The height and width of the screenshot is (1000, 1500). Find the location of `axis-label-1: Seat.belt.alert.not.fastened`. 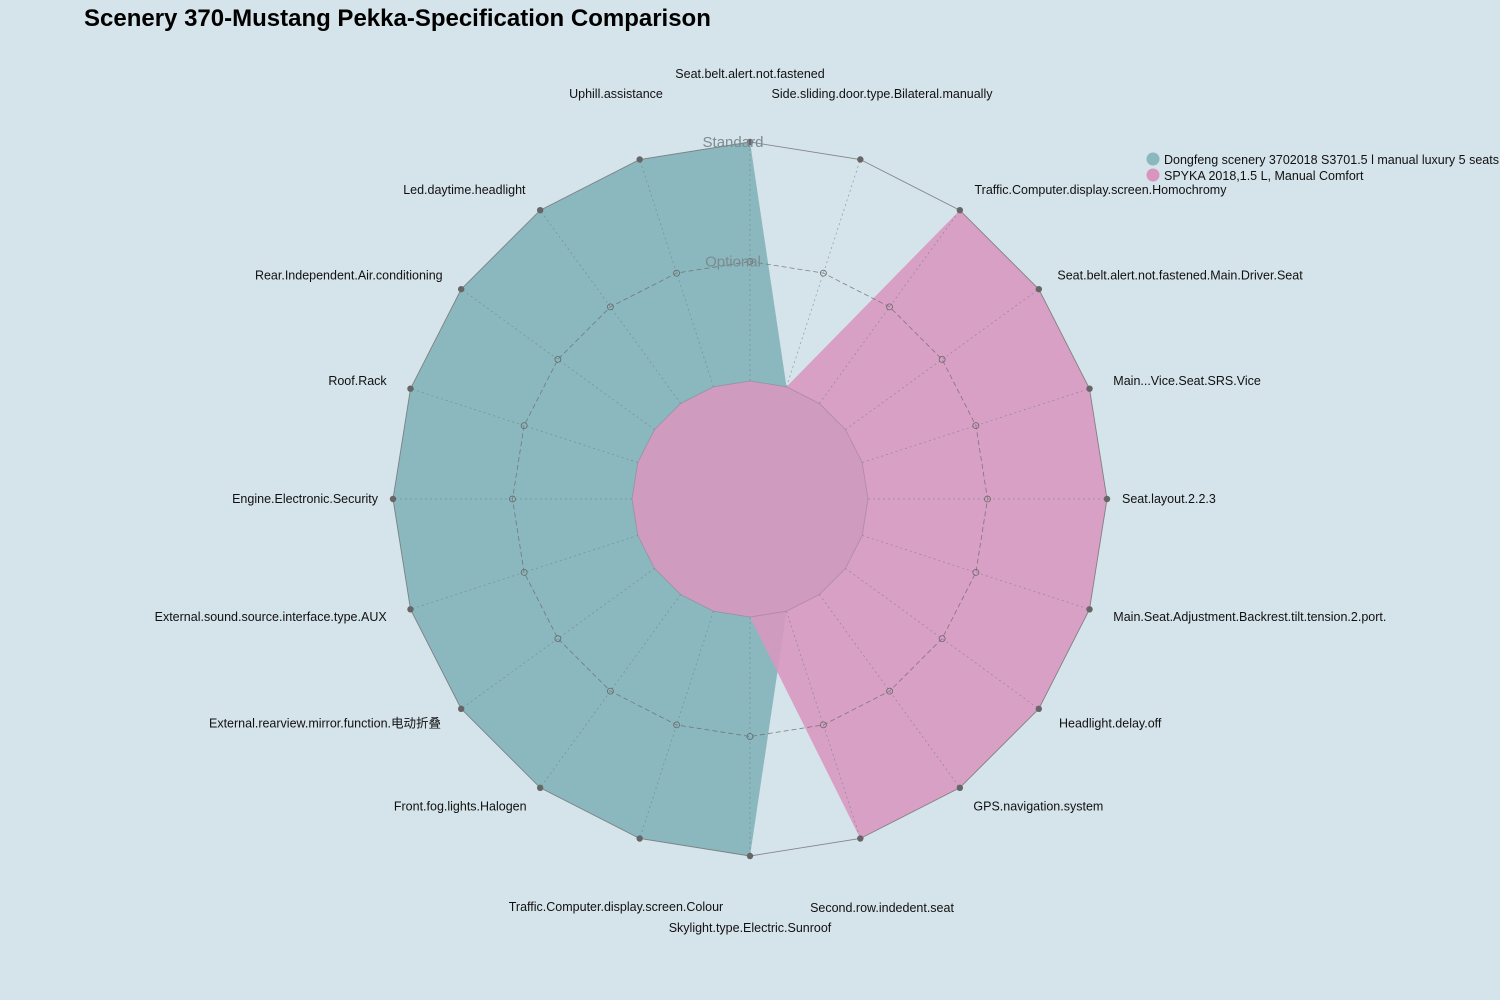

axis-label-1: Seat.belt.alert.not.fastened is located at coordinates (749, 74).